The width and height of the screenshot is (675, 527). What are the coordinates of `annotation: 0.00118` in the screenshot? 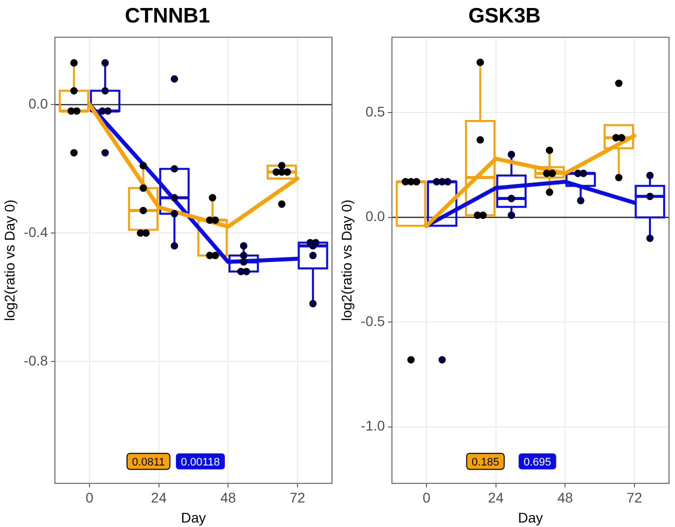 It's located at (200, 462).